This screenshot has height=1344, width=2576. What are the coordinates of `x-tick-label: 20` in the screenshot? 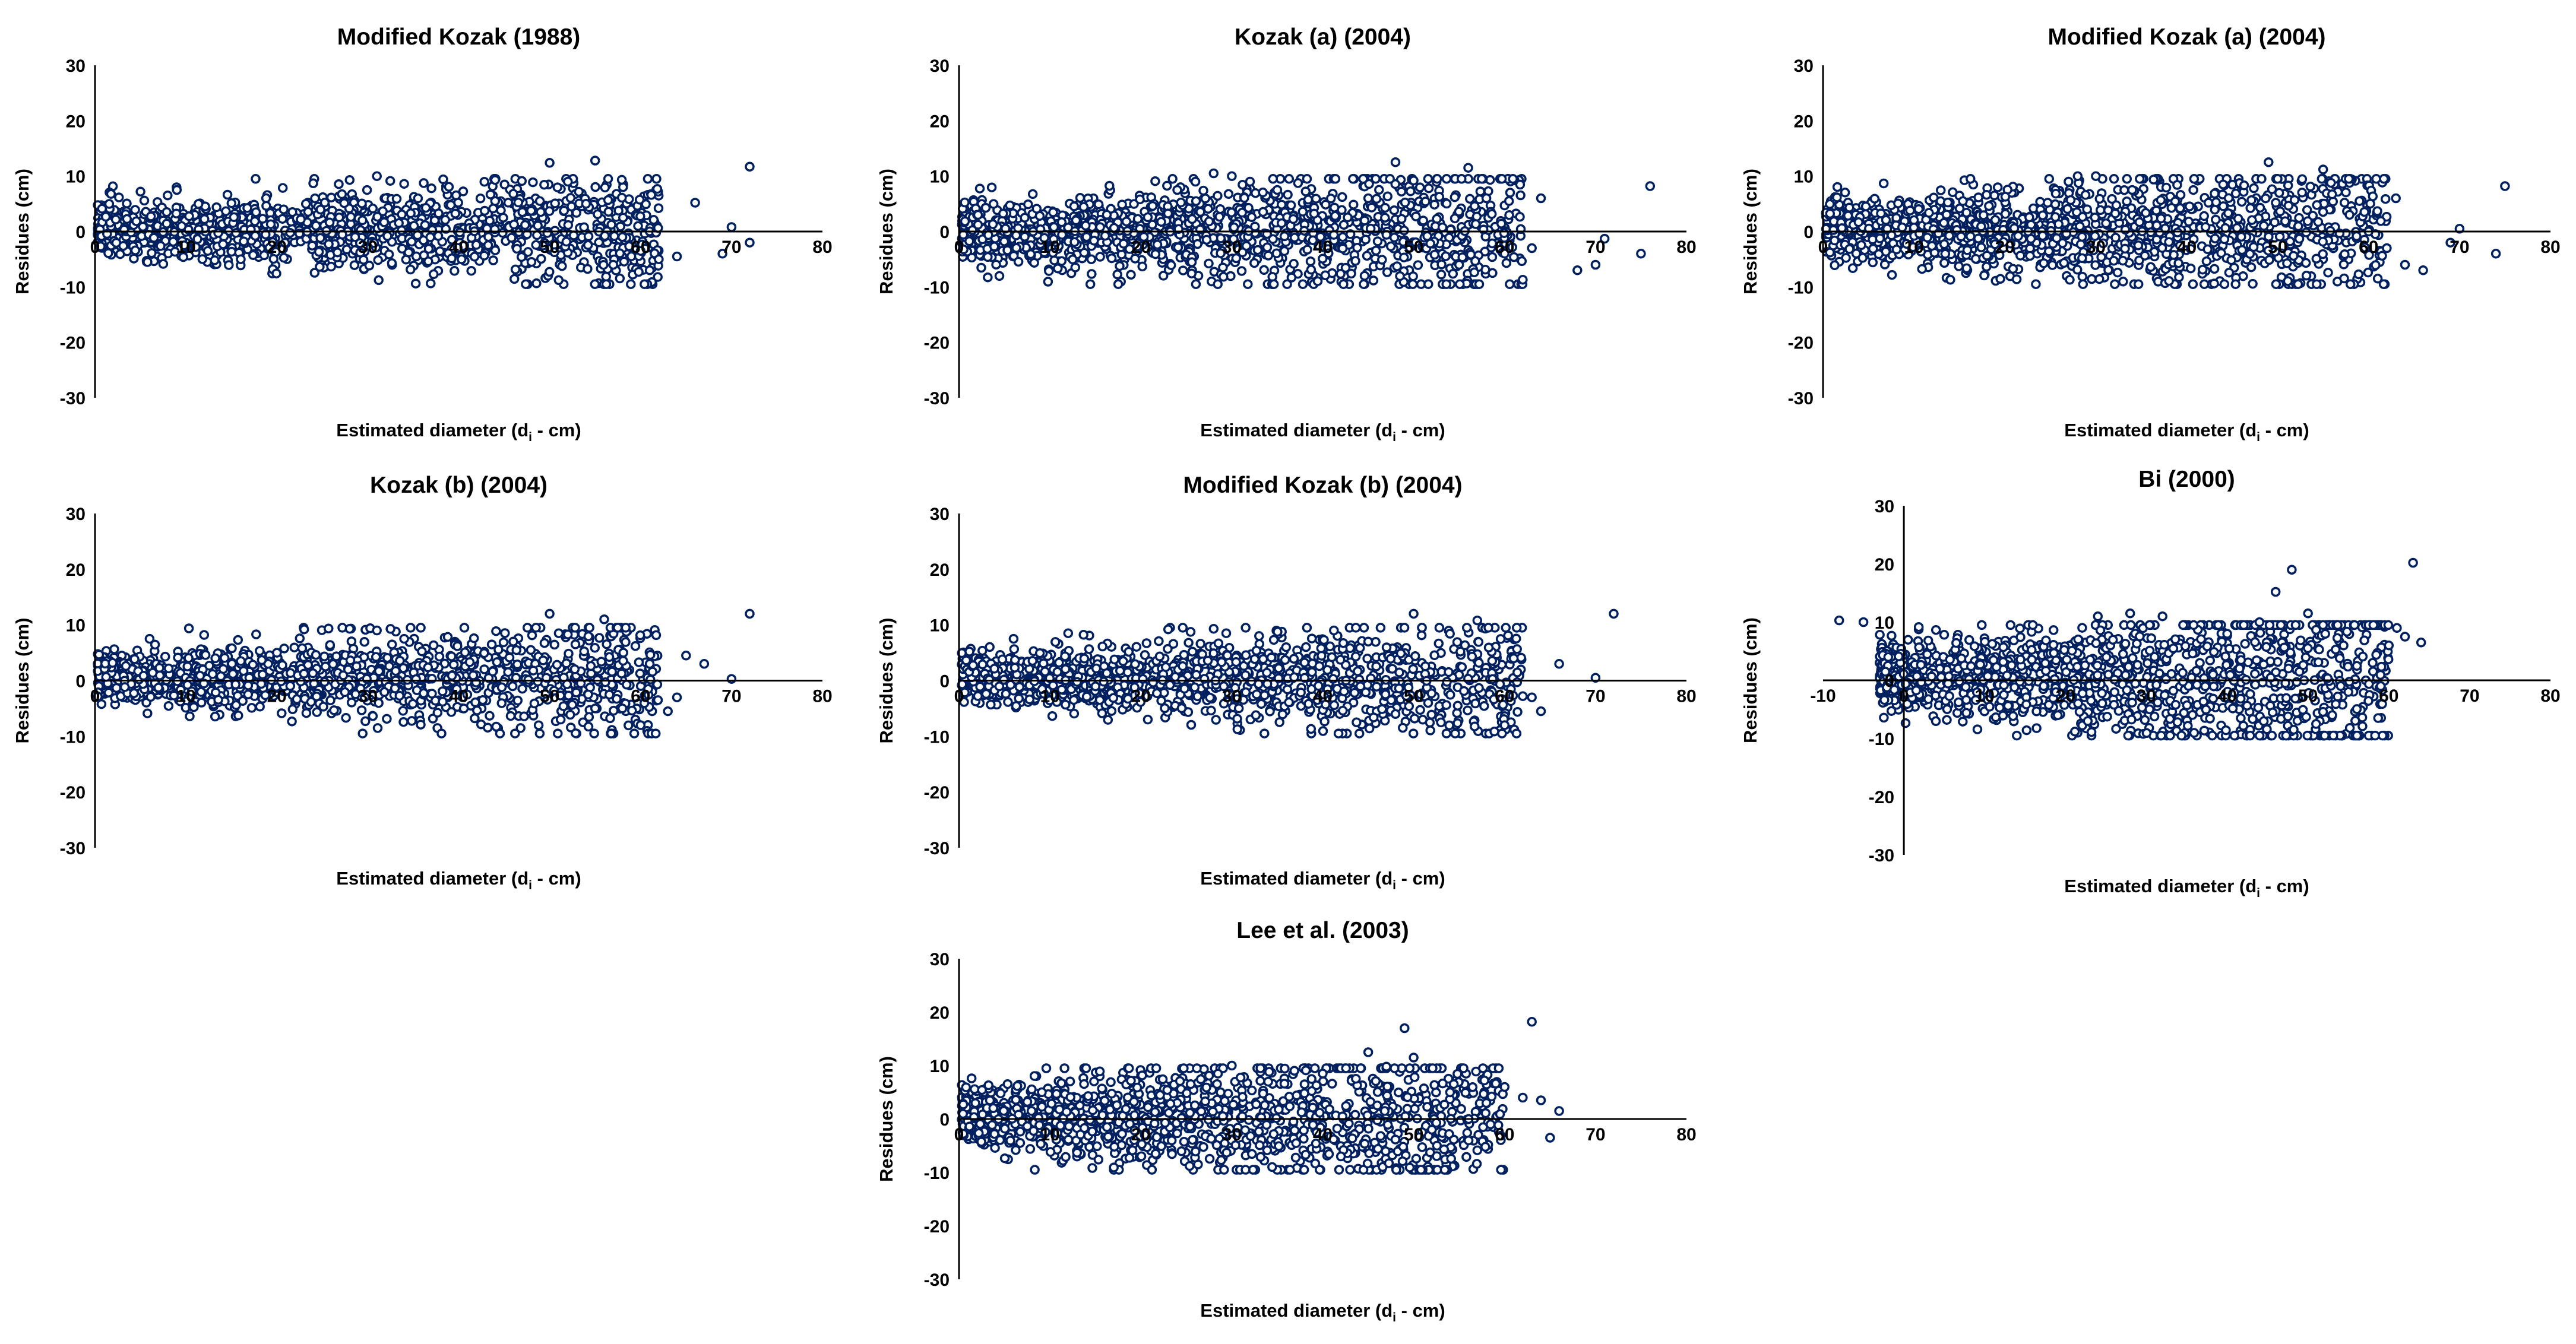 It's located at (1141, 247).